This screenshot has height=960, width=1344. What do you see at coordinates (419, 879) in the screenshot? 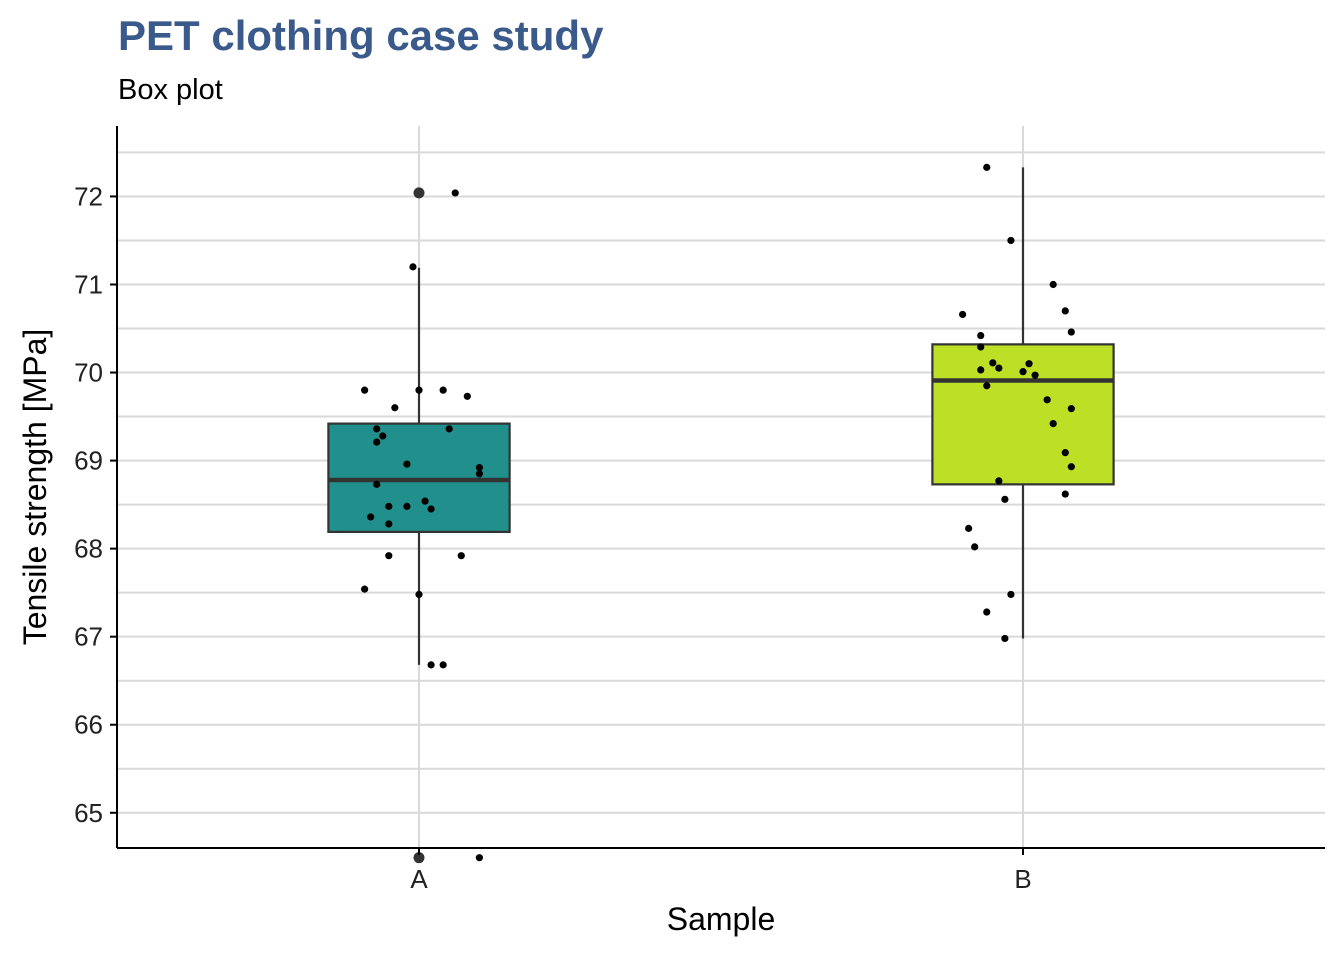
I see `x-tick-label: A` at bounding box center [419, 879].